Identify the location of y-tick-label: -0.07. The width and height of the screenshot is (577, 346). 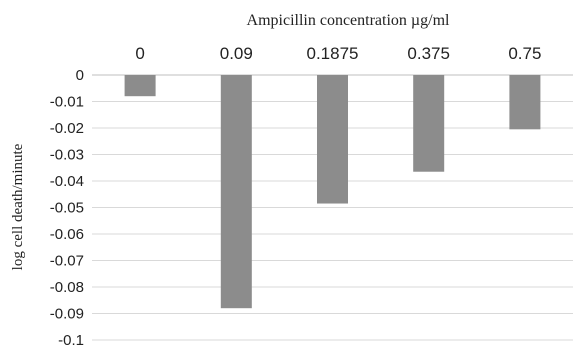
(67, 261).